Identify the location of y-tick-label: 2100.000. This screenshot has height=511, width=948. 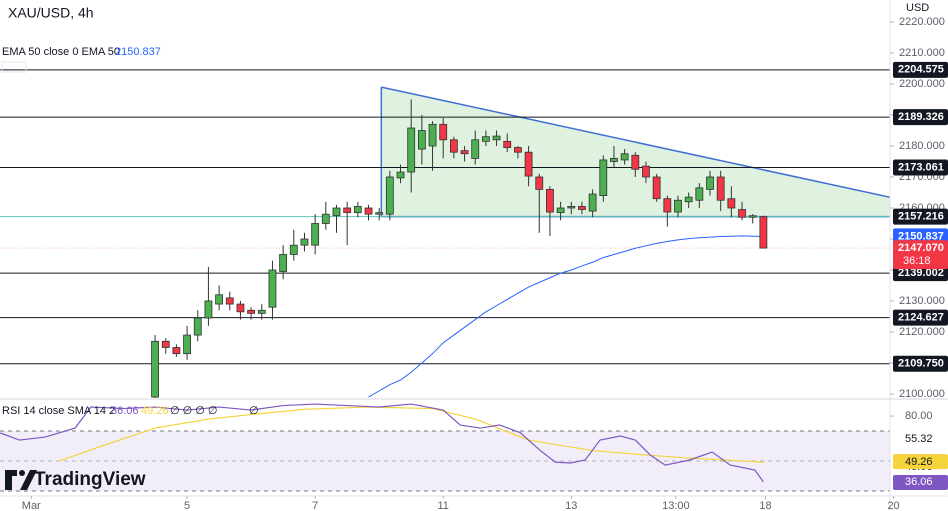
(922, 394).